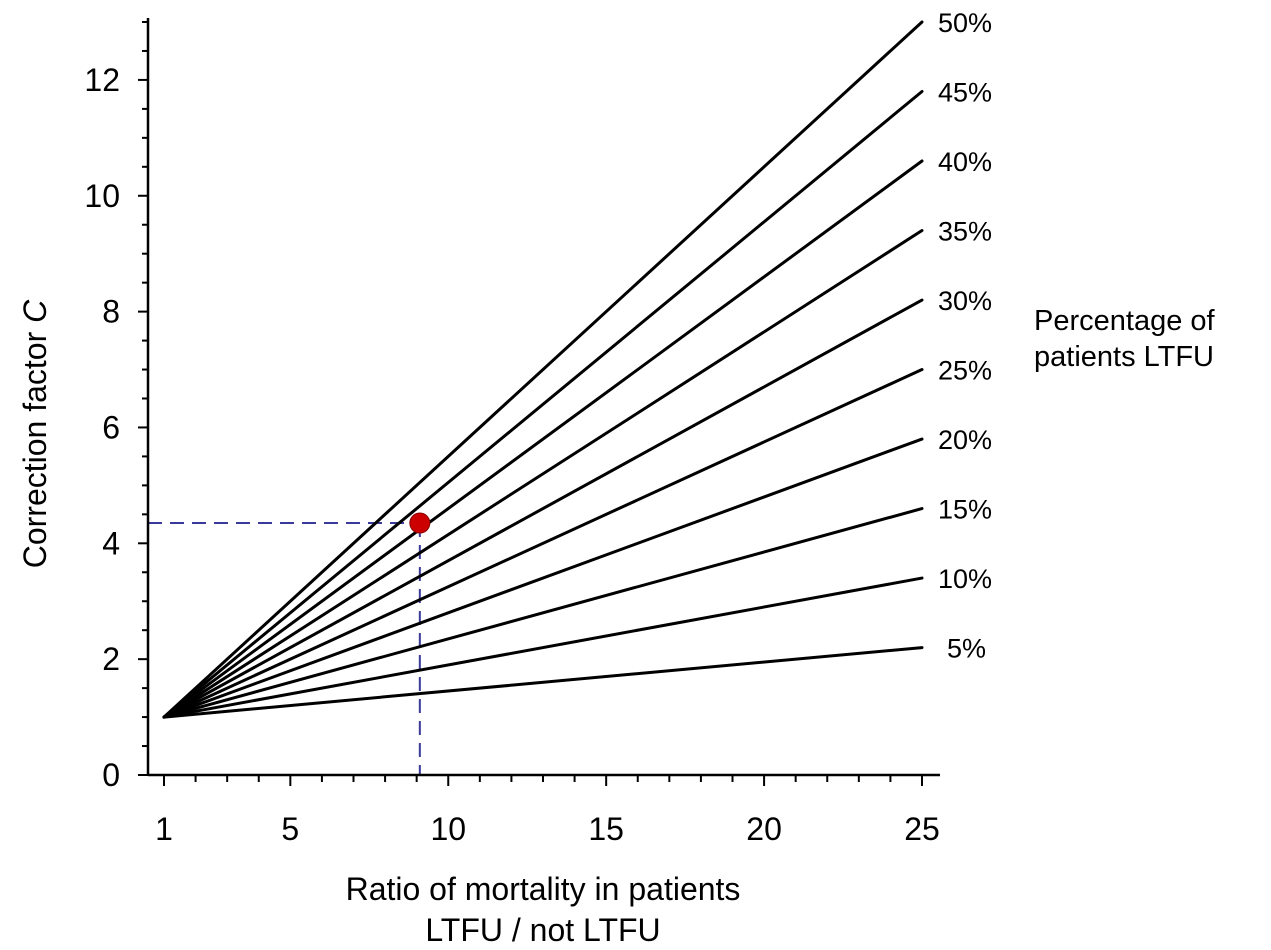 This screenshot has width=1271, height=950. Describe the element at coordinates (111, 775) in the screenshot. I see `y-tick-label: 0` at that location.